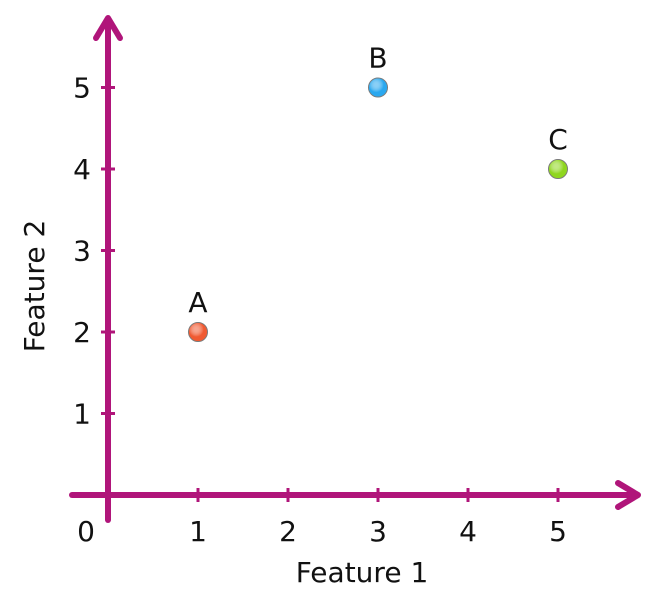 This screenshot has height=594, width=657. What do you see at coordinates (628, 495) in the screenshot?
I see `x-axis-arrow-icon` at bounding box center [628, 495].